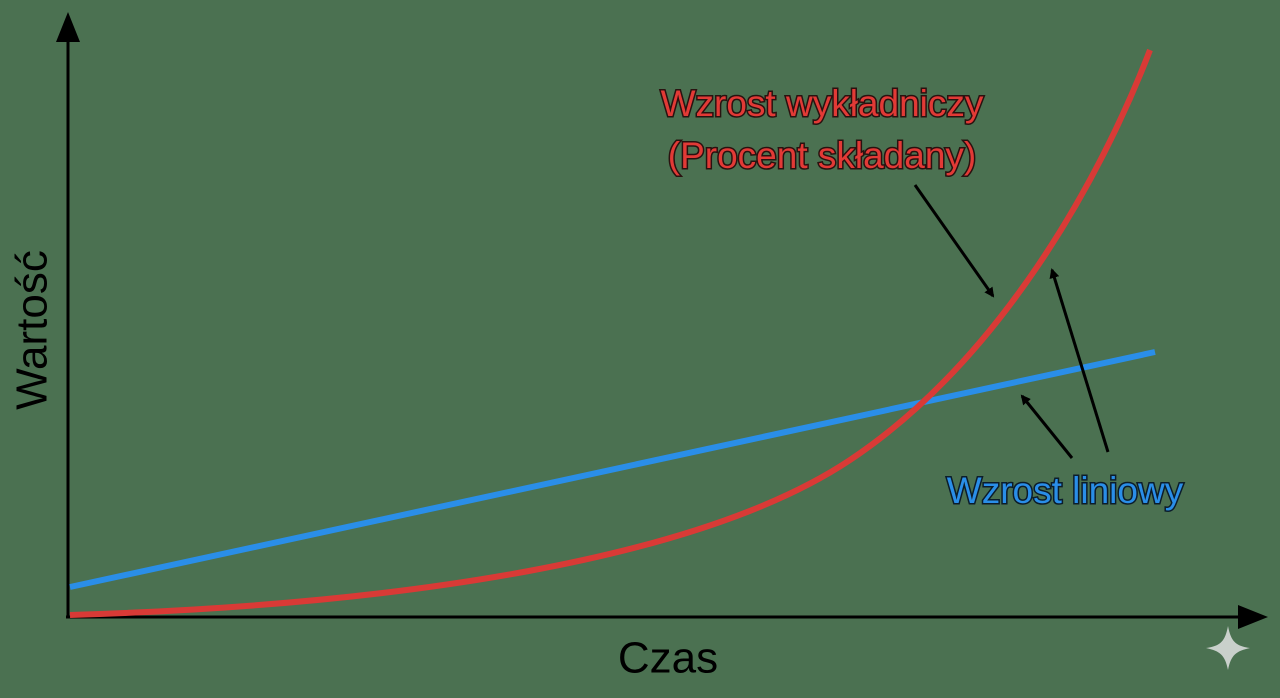 This screenshot has width=1280, height=698. I want to click on x-axis-label: Czas, so click(668, 658).